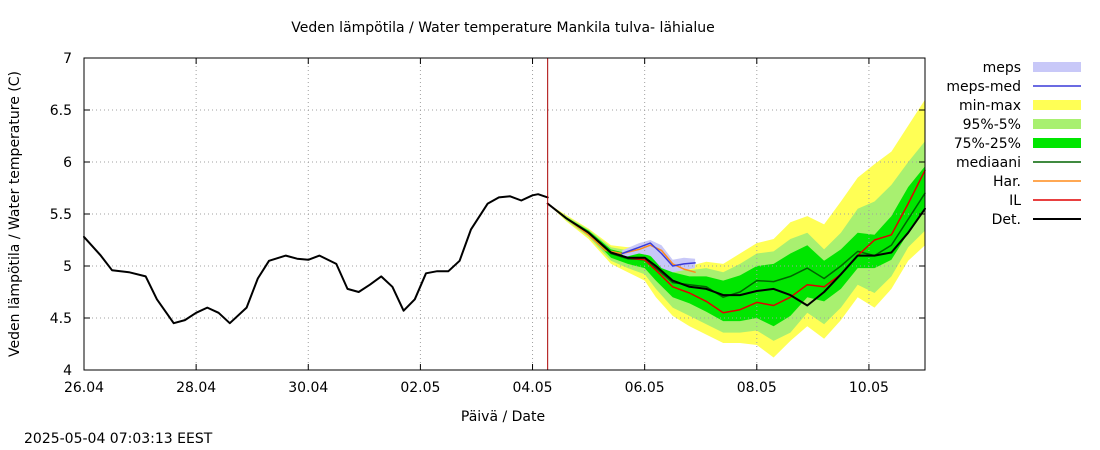 This screenshot has height=450, width=1100. I want to click on legend-label-il: IL, so click(1015, 201).